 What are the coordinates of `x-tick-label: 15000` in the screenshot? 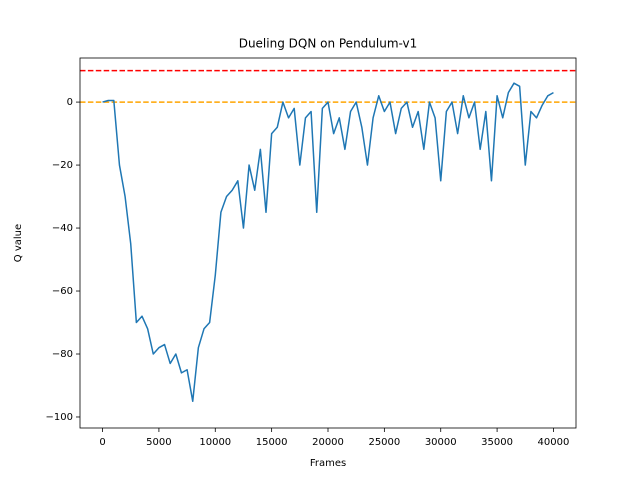 It's located at (272, 442).